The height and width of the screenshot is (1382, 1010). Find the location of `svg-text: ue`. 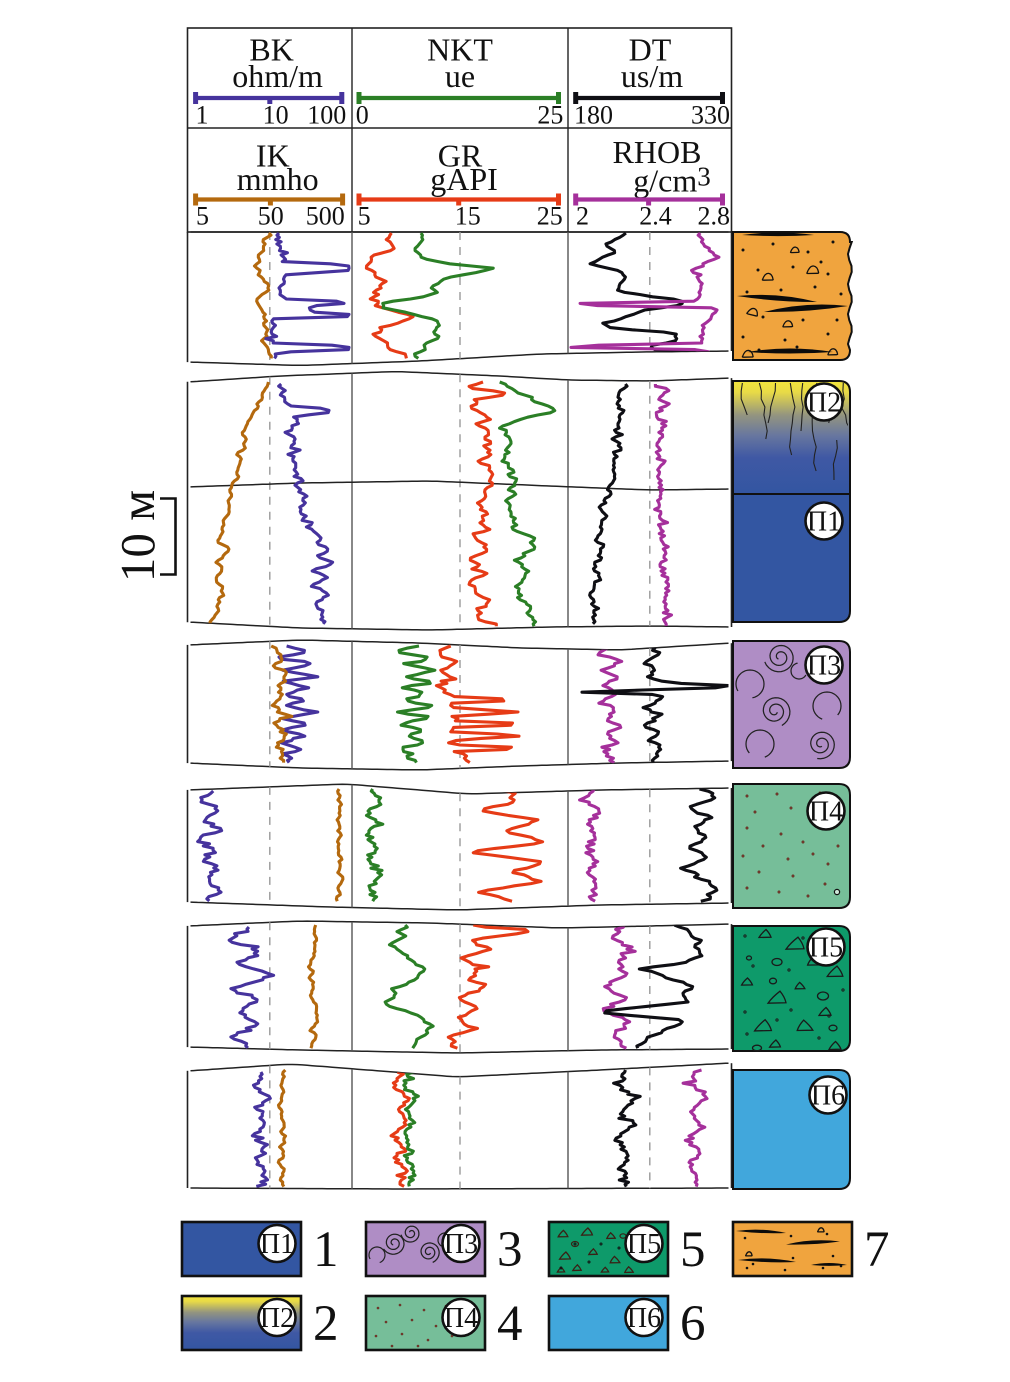

svg-text: ue is located at coordinates (460, 76).